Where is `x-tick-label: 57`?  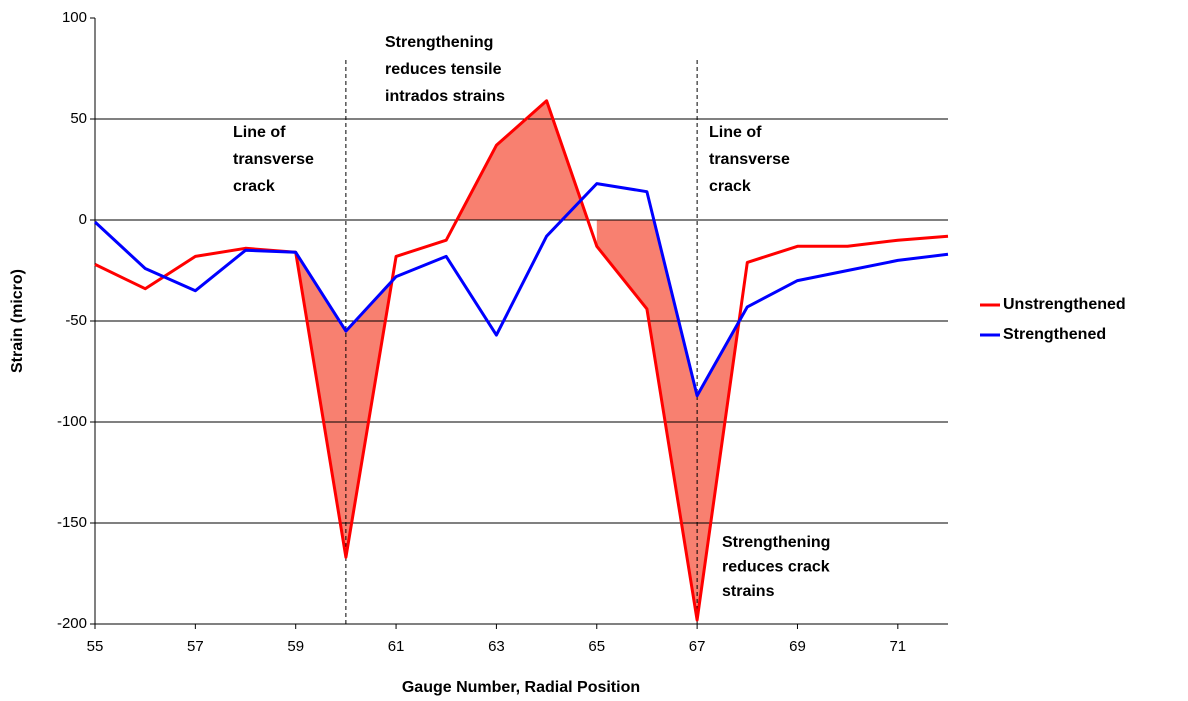
x-tick-label: 57 is located at coordinates (195, 646).